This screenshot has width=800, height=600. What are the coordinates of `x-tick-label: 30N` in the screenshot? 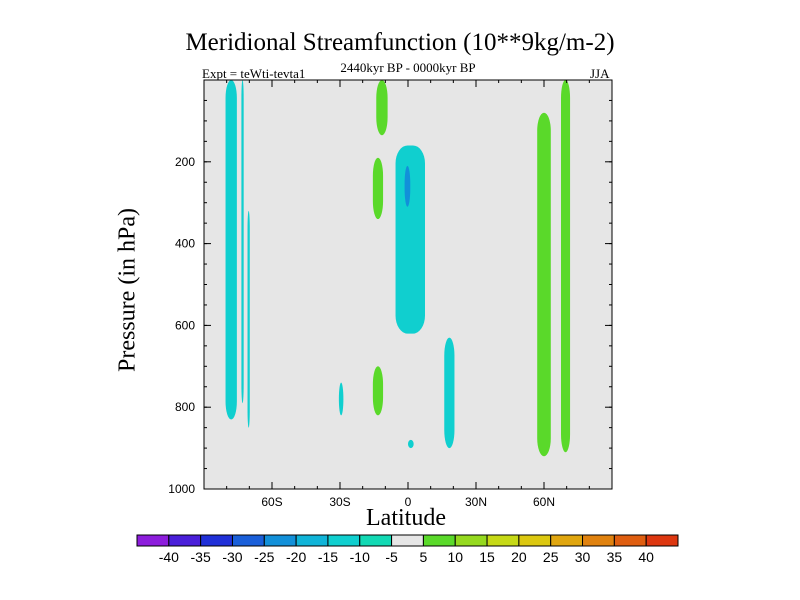 It's located at (476, 502).